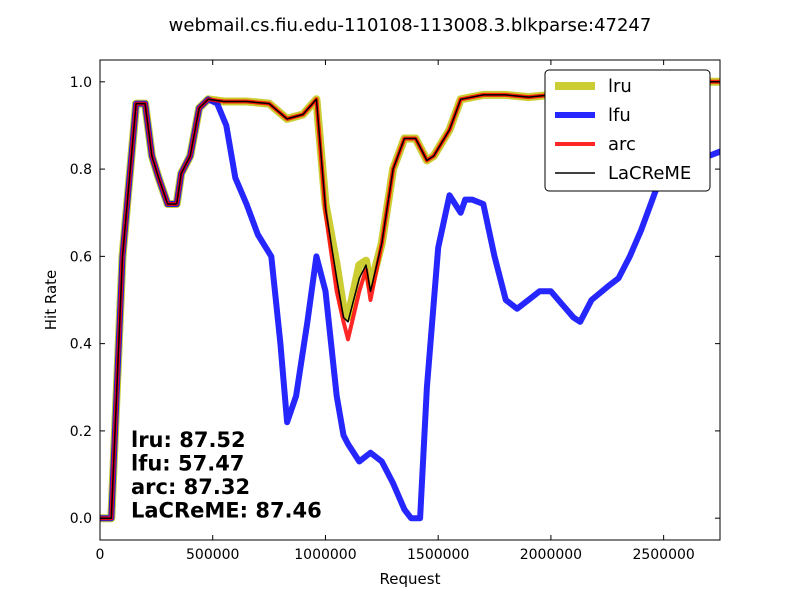  I want to click on legend-label-arc: arc, so click(622, 144).